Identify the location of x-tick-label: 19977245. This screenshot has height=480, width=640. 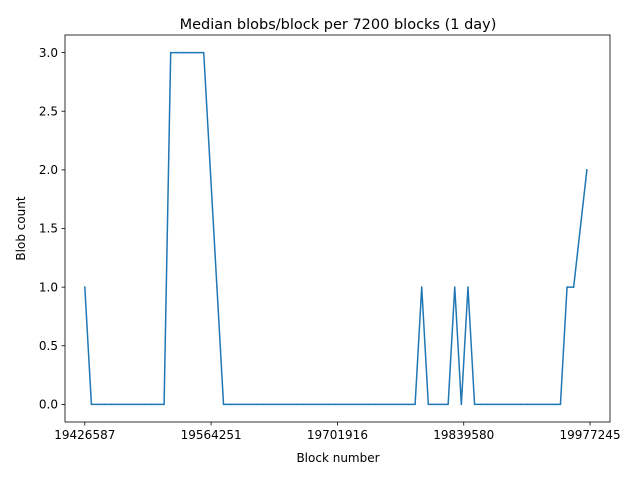
(590, 435).